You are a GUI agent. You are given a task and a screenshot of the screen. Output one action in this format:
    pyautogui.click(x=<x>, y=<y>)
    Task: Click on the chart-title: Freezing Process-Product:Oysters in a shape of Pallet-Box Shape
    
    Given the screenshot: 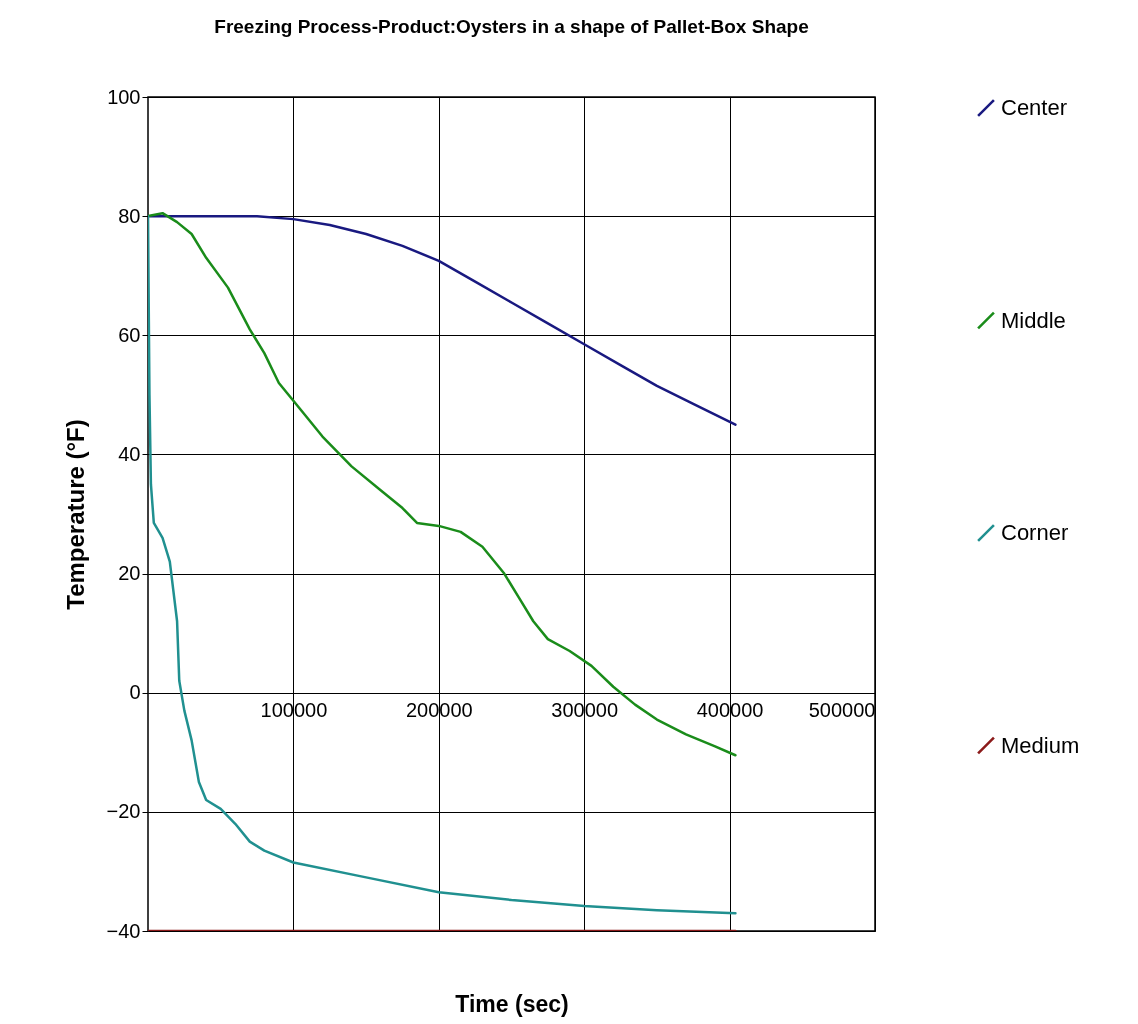 What is the action you would take?
    pyautogui.click(x=511, y=26)
    